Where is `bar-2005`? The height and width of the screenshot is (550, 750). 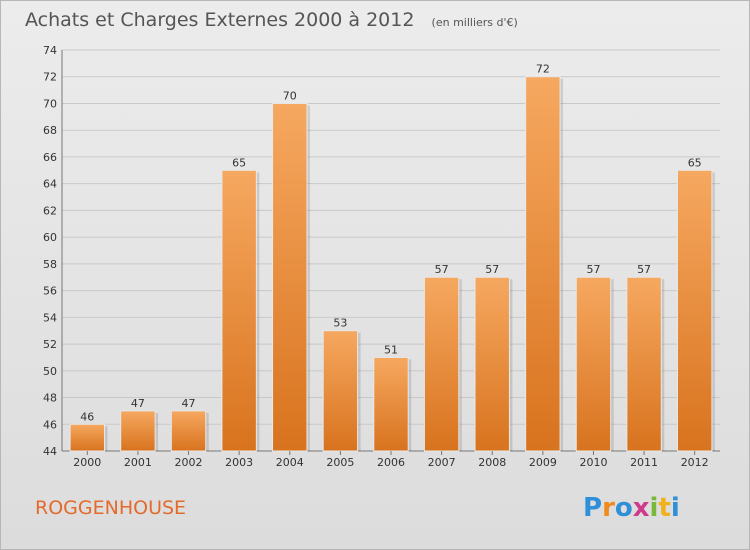 bar-2005 is located at coordinates (340, 391).